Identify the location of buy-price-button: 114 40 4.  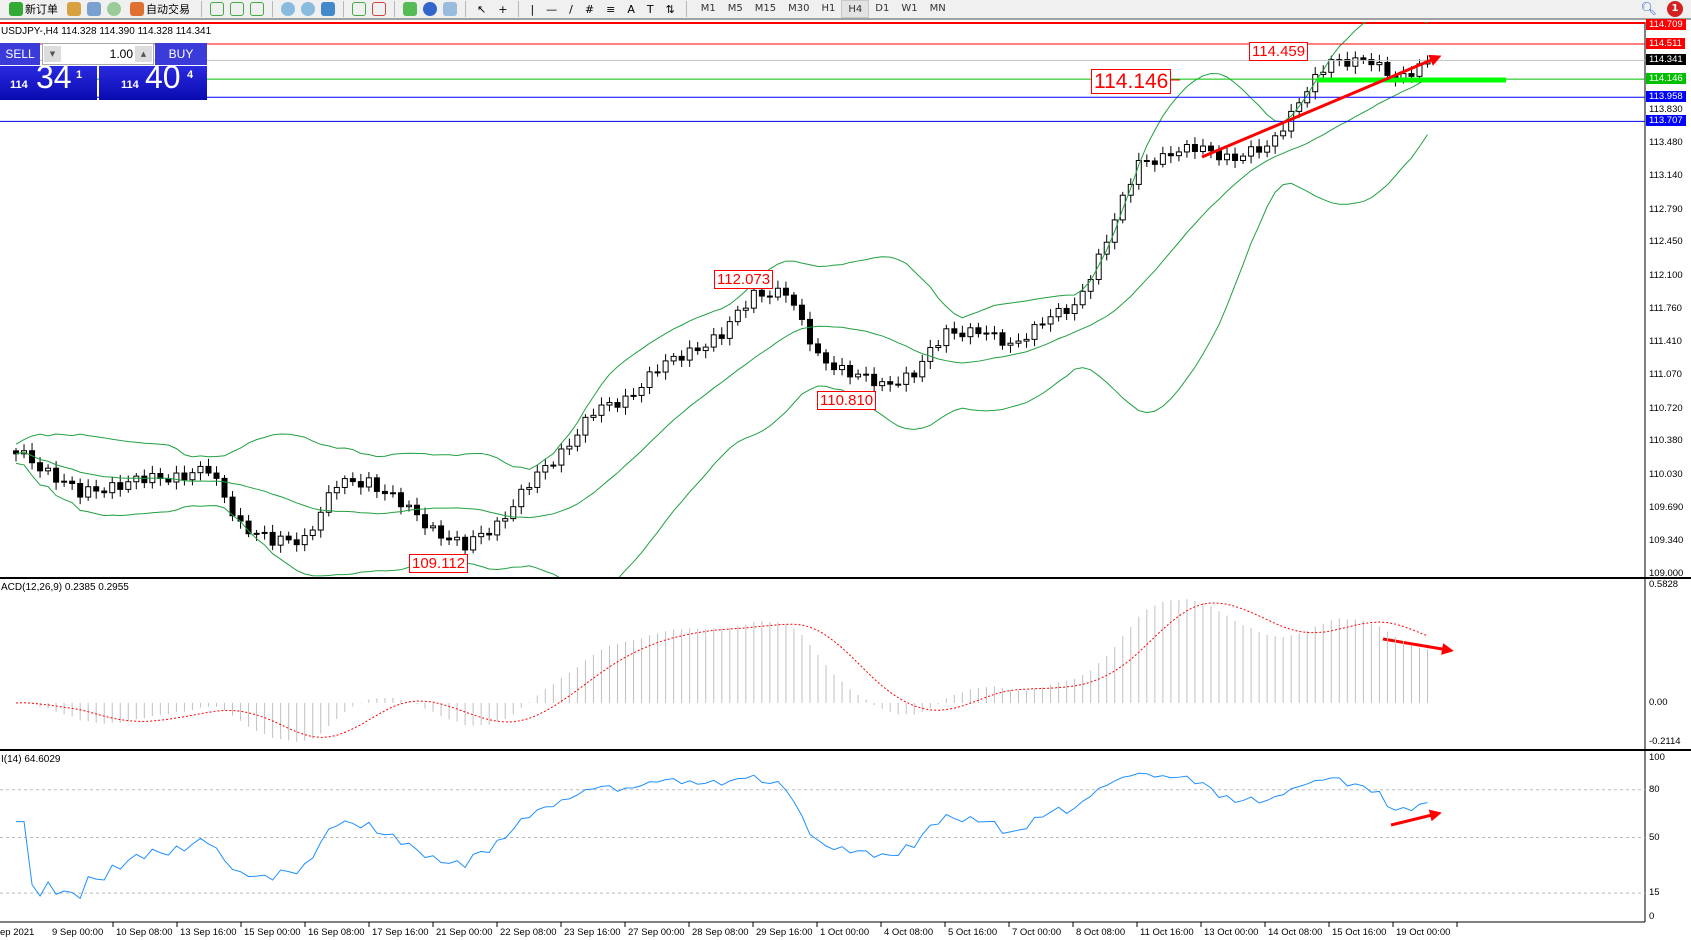
(153, 79).